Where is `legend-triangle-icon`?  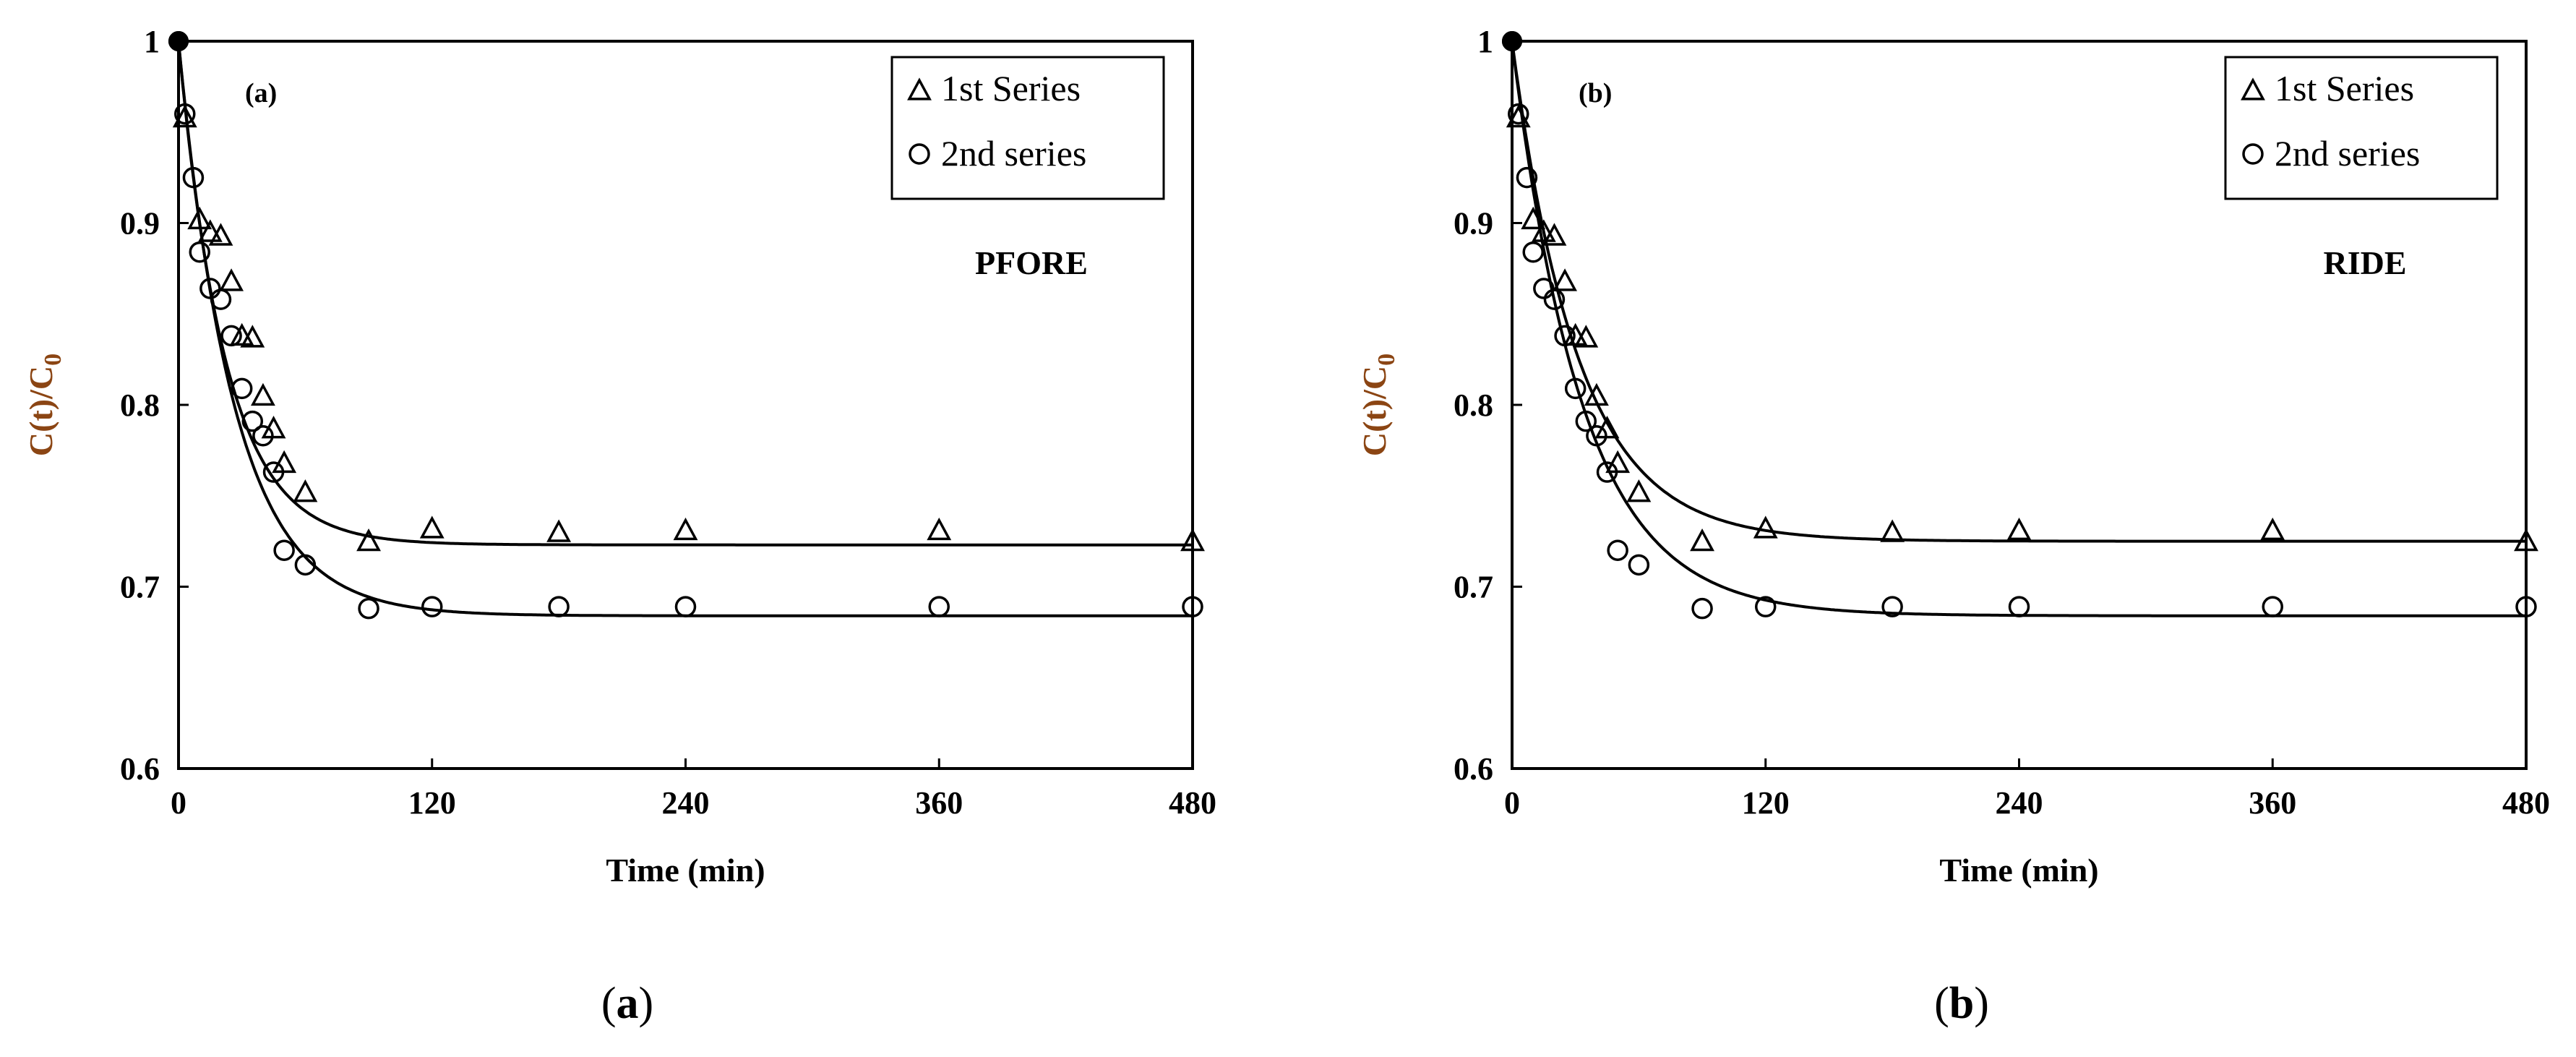
legend-triangle-icon is located at coordinates (2253, 88).